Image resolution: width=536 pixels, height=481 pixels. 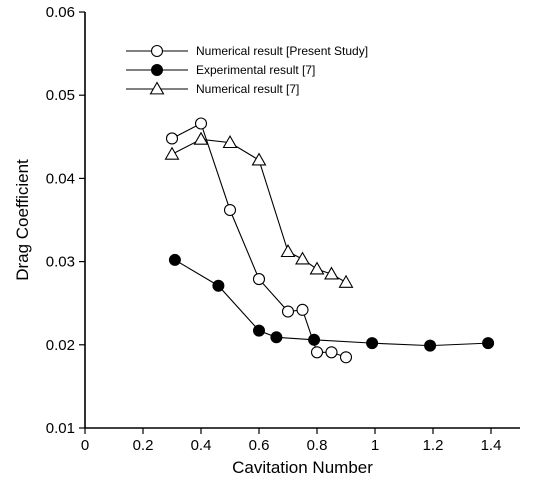 What do you see at coordinates (282, 51) in the screenshot?
I see `legend-label-1: Numerical result [Present Study]` at bounding box center [282, 51].